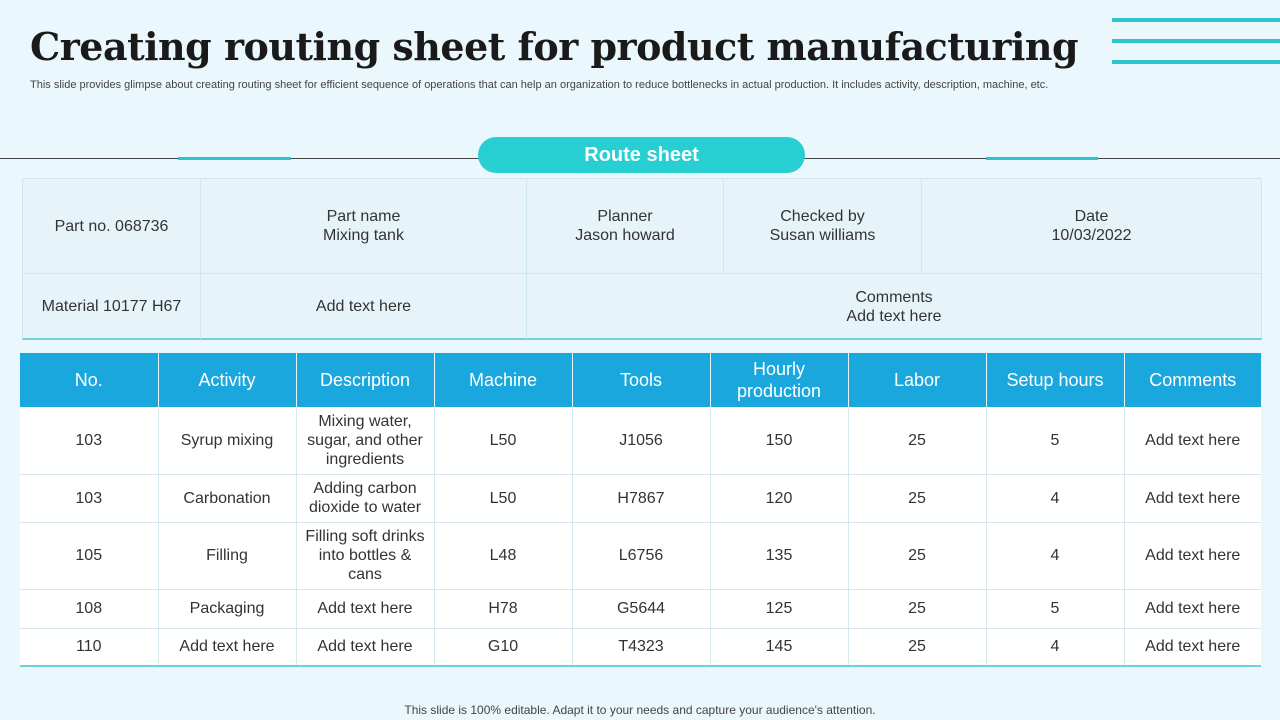  Describe the element at coordinates (894, 297) in the screenshot. I see `comments-label: Comments` at that location.